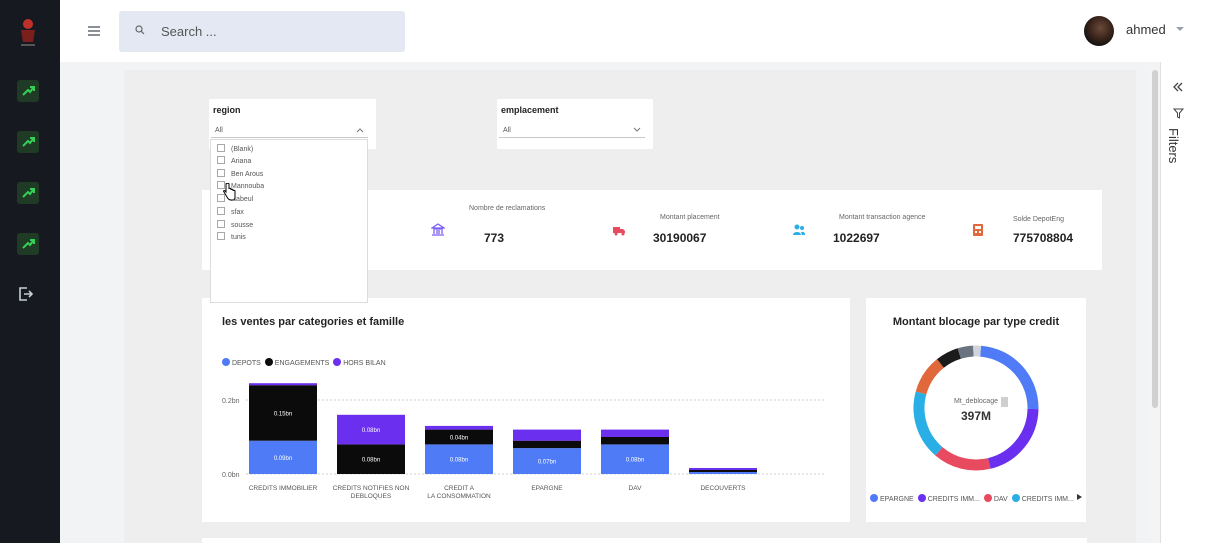  What do you see at coordinates (636, 488) in the screenshot?
I see `x-tick-label: DAV` at bounding box center [636, 488].